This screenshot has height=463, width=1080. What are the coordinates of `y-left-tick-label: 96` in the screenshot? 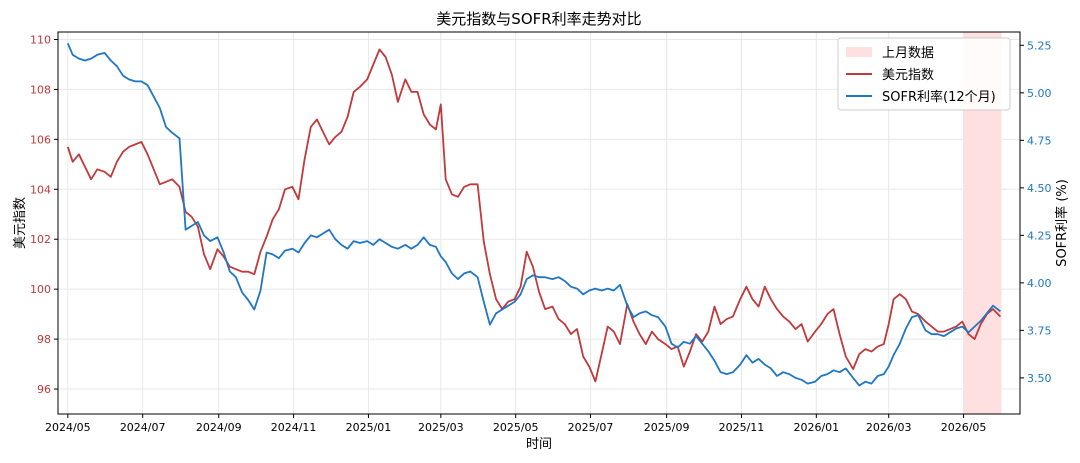 It's located at (44, 389).